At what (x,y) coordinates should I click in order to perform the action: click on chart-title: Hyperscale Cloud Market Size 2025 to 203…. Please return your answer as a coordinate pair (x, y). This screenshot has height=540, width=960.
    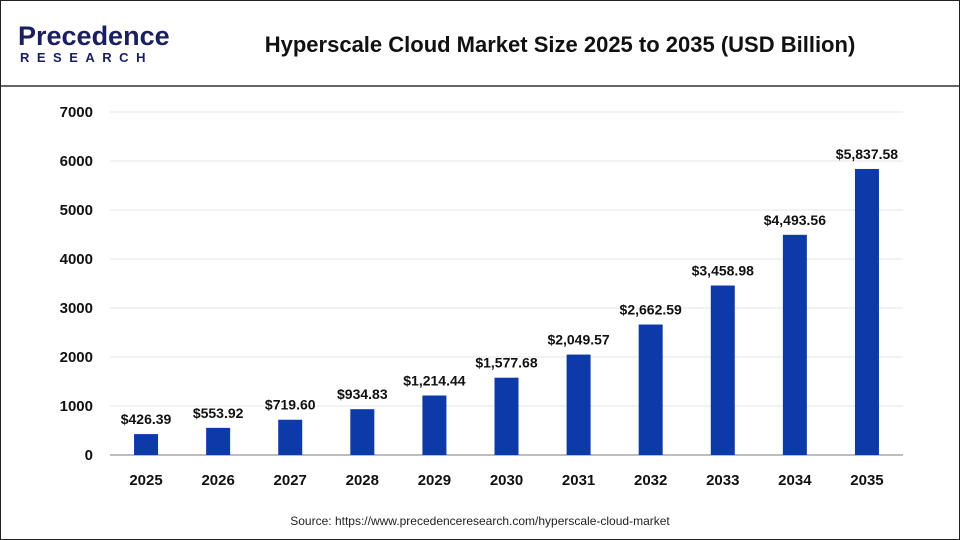
    Looking at the image, I should click on (560, 44).